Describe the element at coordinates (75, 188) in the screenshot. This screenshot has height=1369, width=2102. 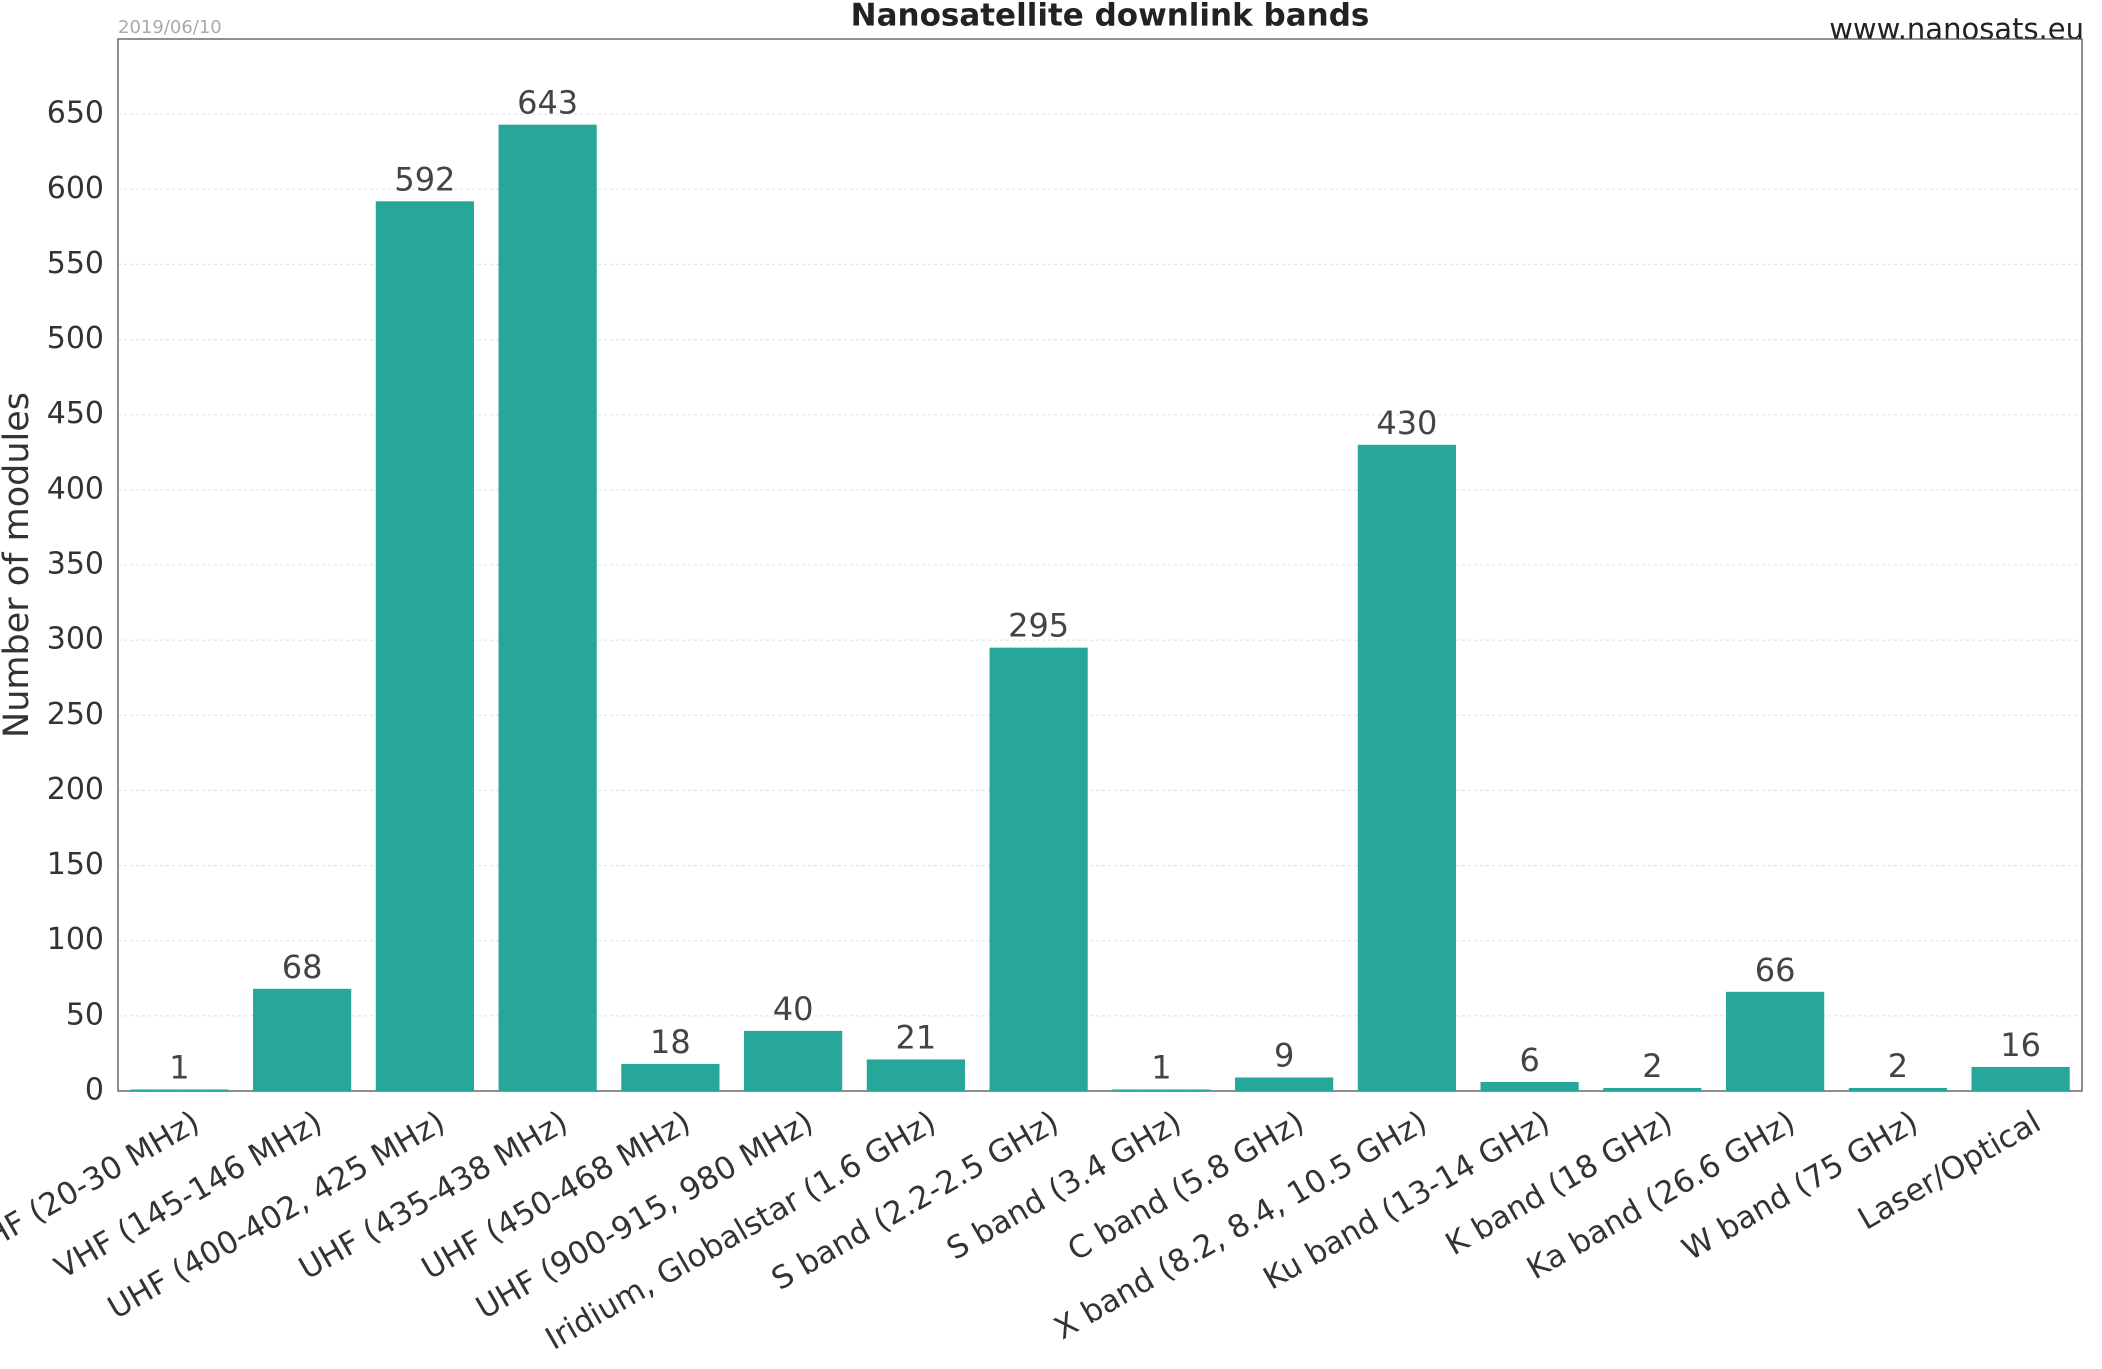
I see `y-tick-label: 600` at that location.